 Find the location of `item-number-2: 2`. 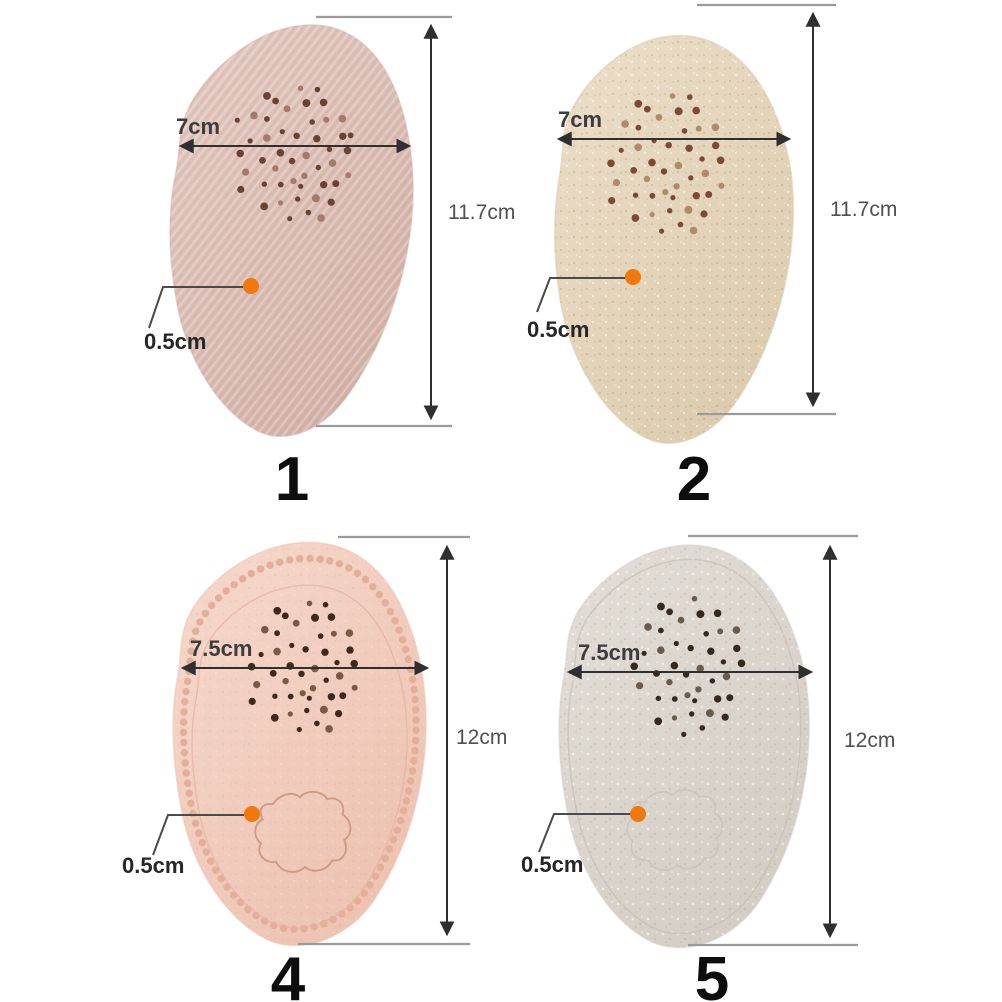

item-number-2: 2 is located at coordinates (694, 479).